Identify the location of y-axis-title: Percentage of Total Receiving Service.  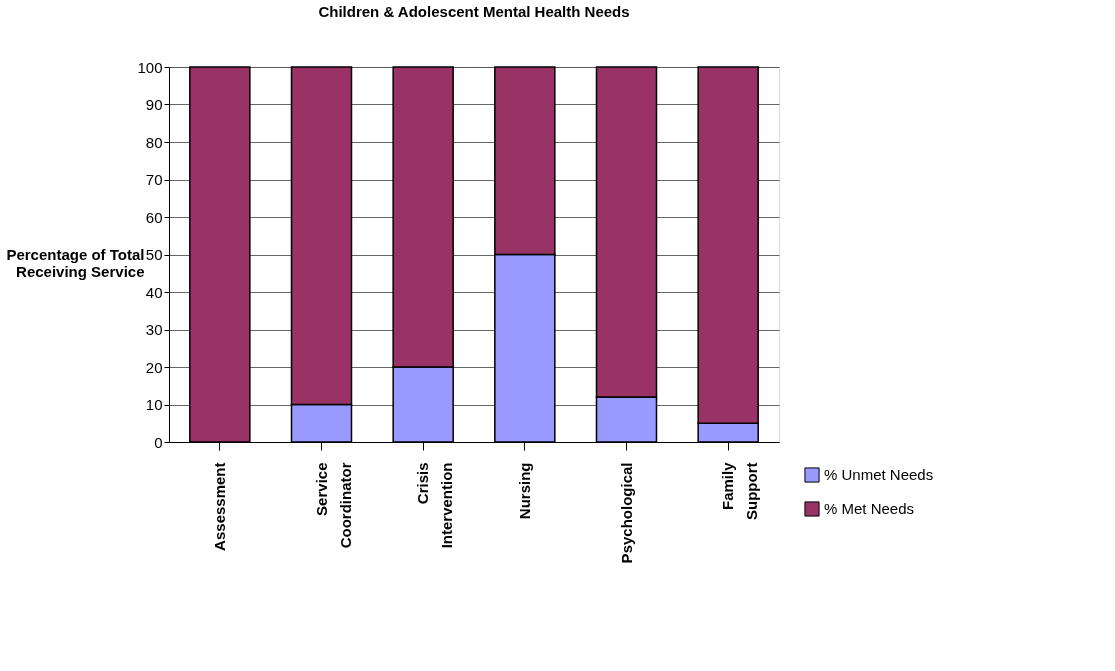
(75, 263).